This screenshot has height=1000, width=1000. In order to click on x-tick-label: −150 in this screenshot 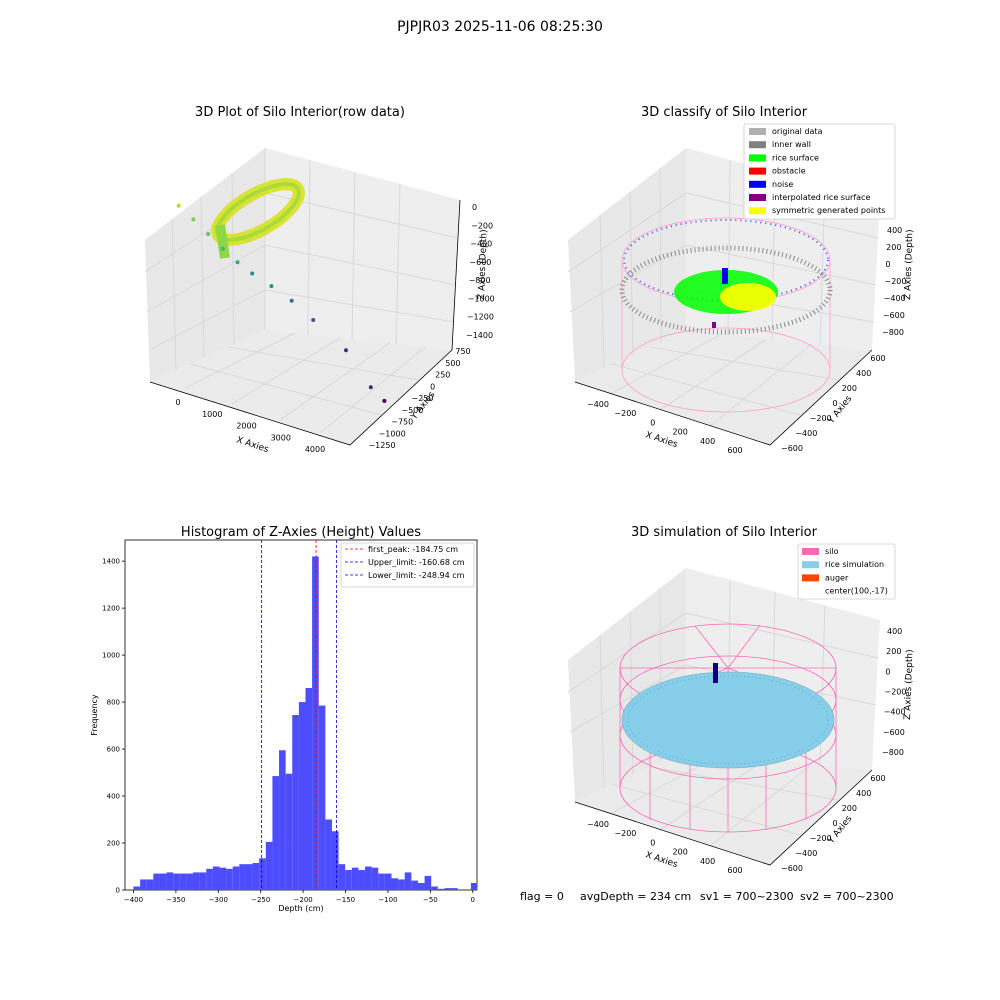, I will do `click(345, 900)`.